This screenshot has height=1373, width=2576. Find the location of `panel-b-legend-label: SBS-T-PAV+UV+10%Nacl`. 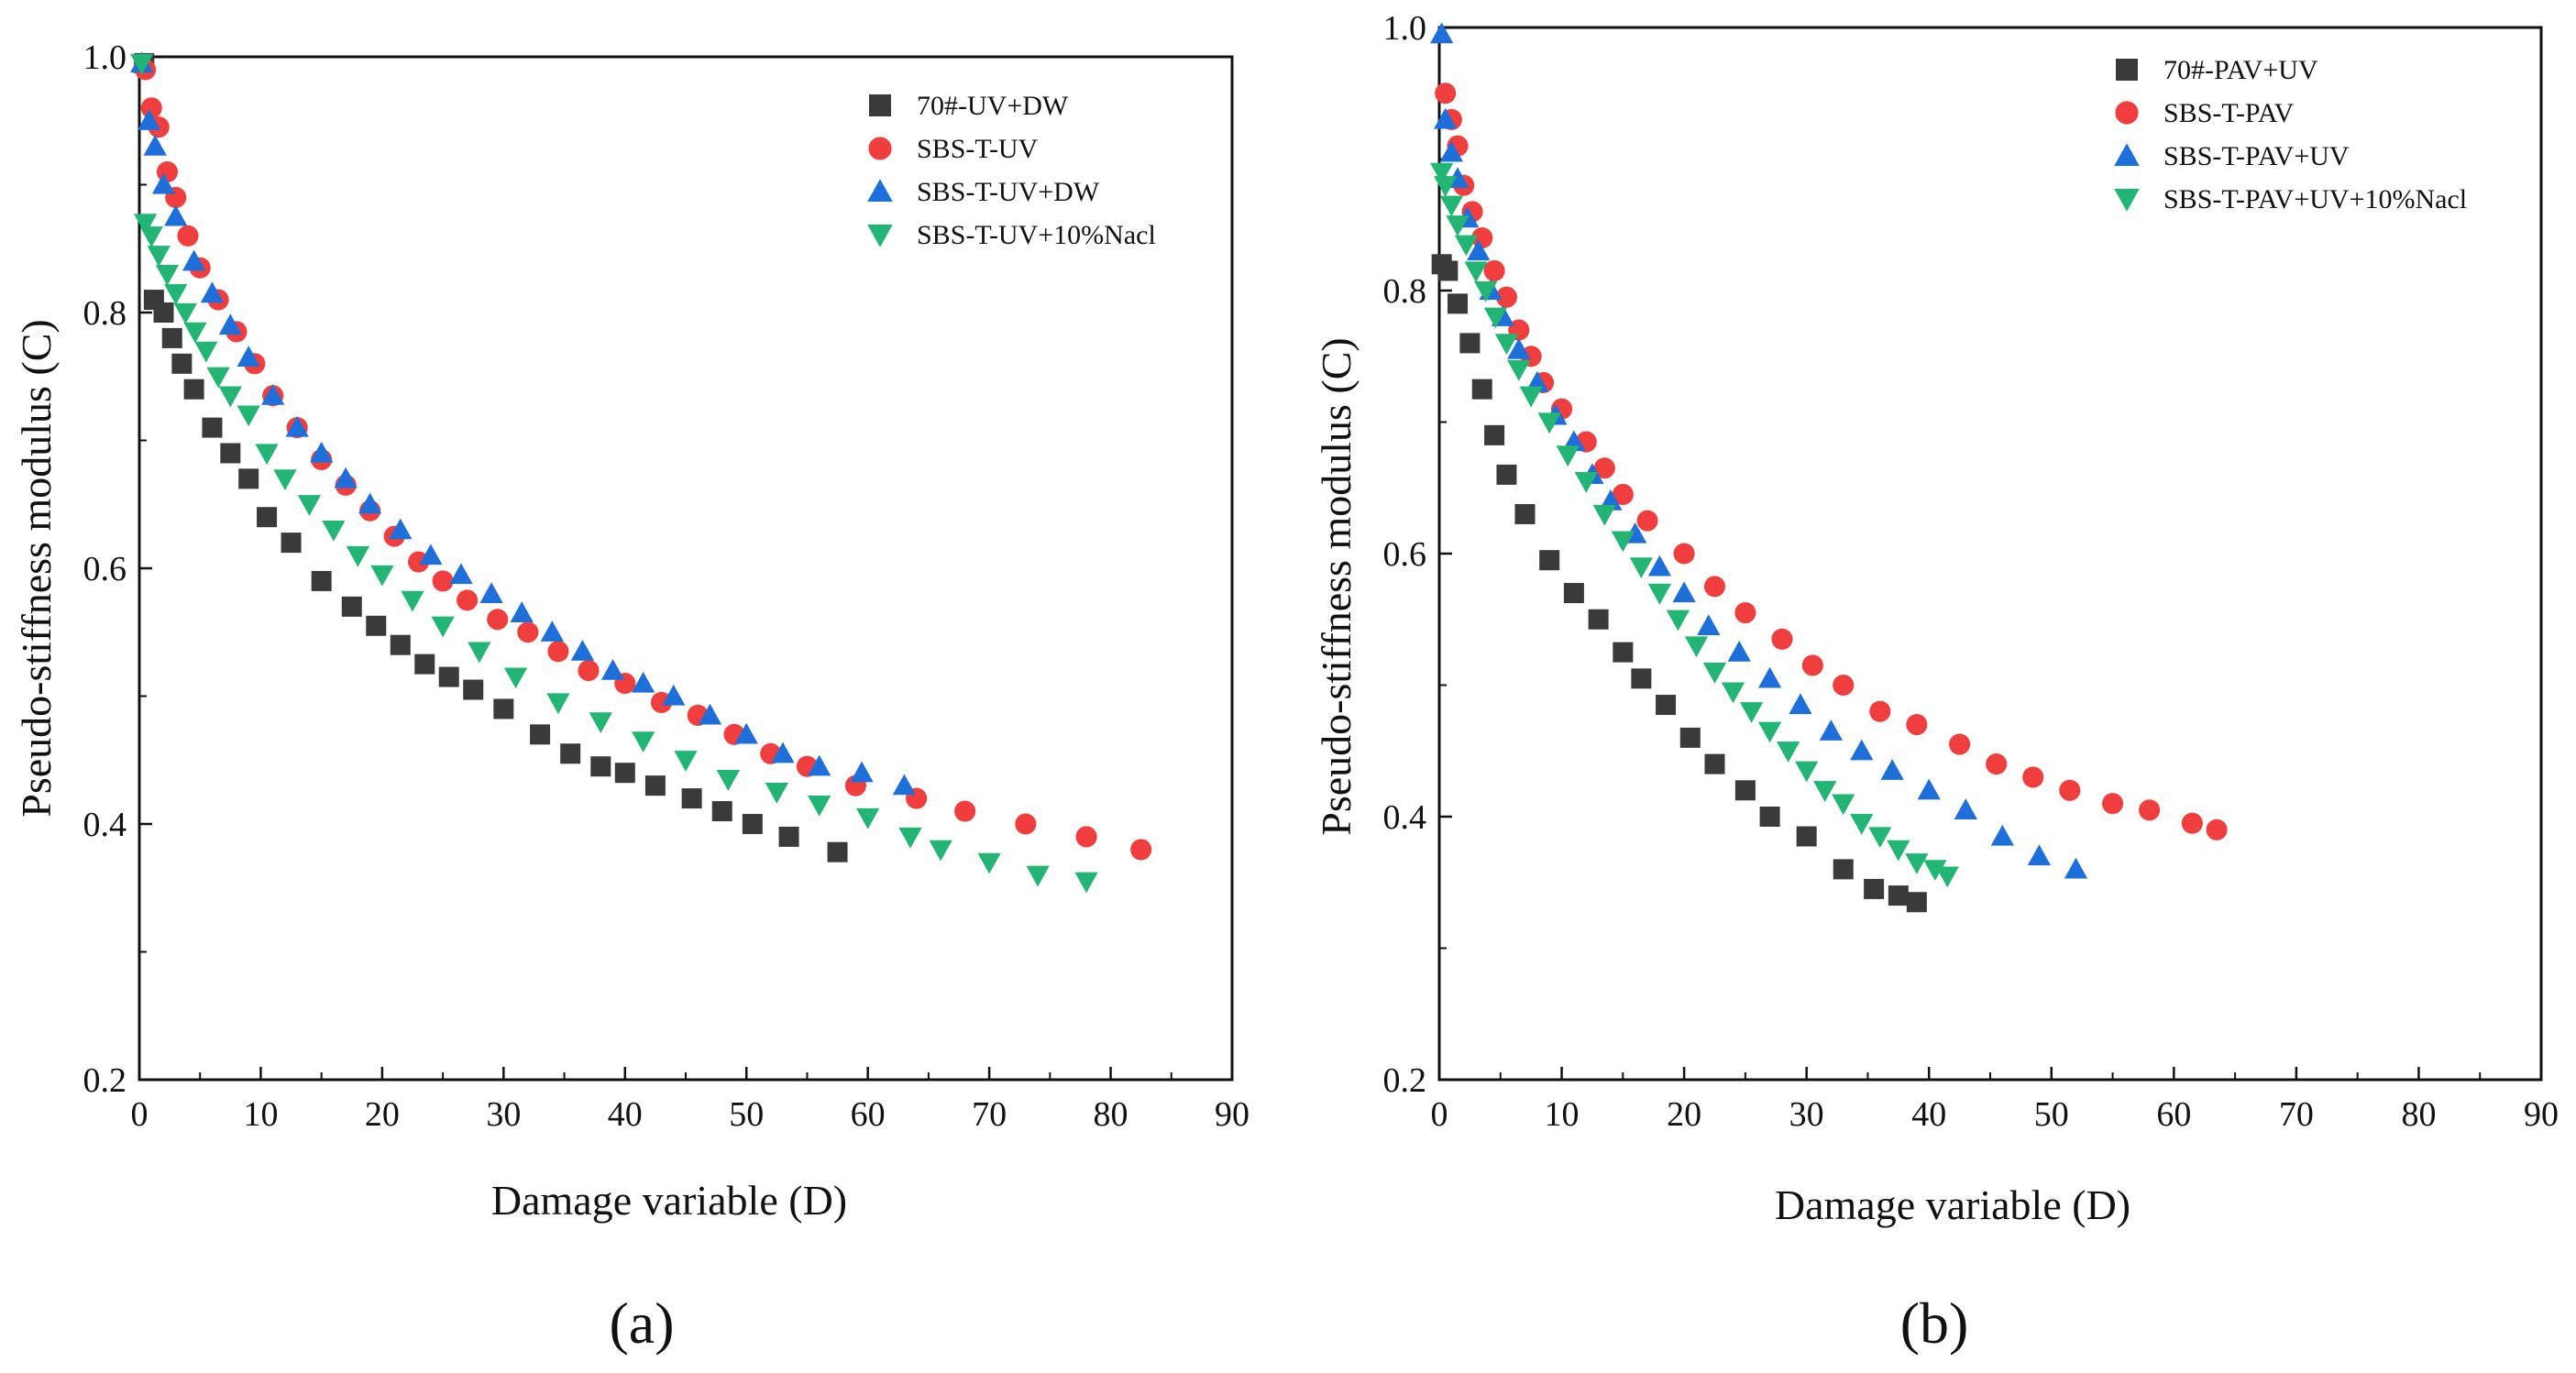

panel-b-legend-label: SBS-T-PAV+UV+10%Nacl is located at coordinates (2315, 199).